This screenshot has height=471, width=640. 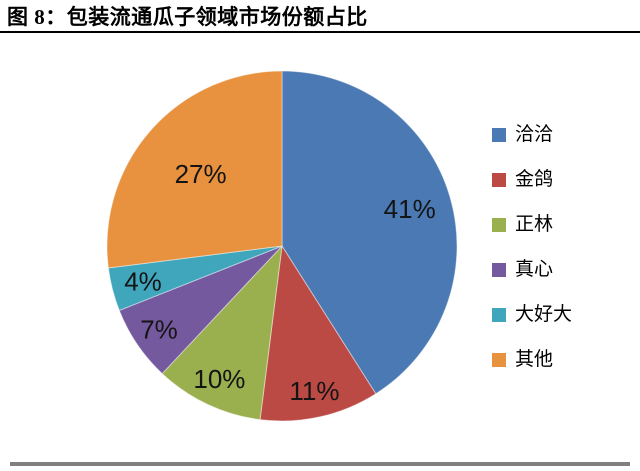 I want to click on legend-label: 大好大, so click(x=544, y=314).